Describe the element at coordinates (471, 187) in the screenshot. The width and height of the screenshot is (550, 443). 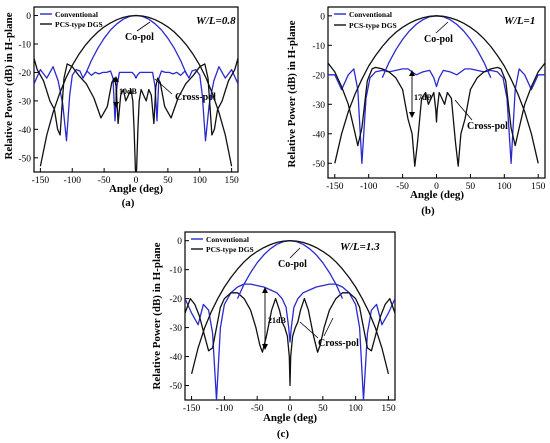
I see `x-tick-label-b: 50` at that location.